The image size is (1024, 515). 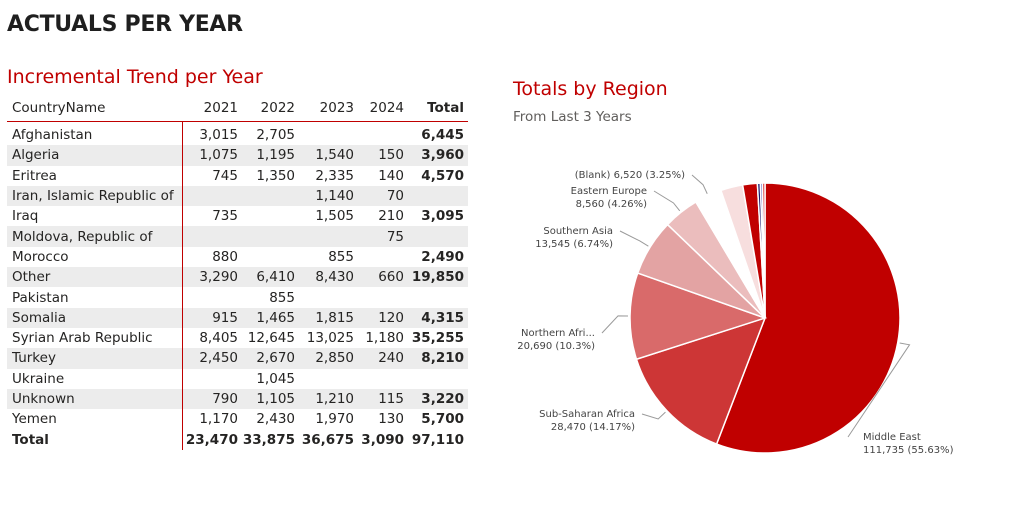 I want to click on table-row: Moldova, Republic of 75, so click(x=237, y=236).